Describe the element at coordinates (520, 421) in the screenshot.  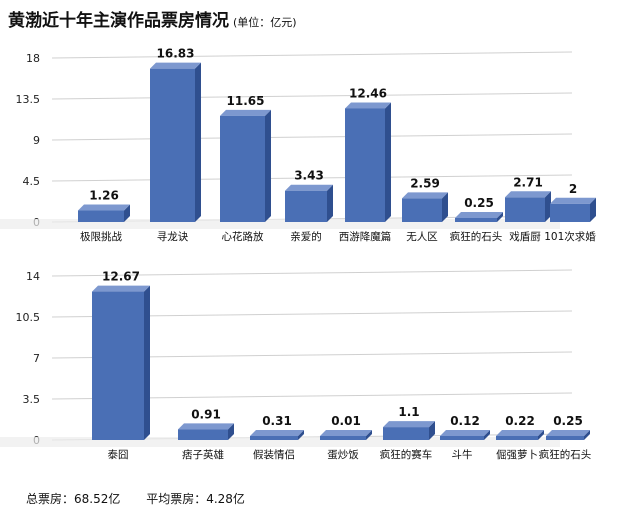
I see `data-label: 0.22` at that location.